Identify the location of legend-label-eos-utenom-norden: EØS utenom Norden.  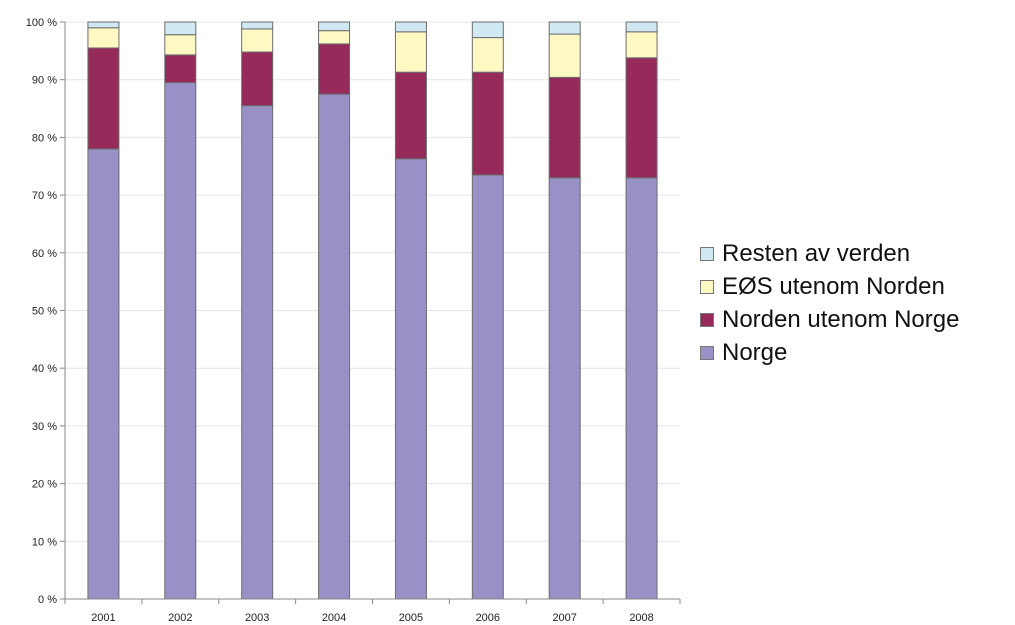
(833, 286).